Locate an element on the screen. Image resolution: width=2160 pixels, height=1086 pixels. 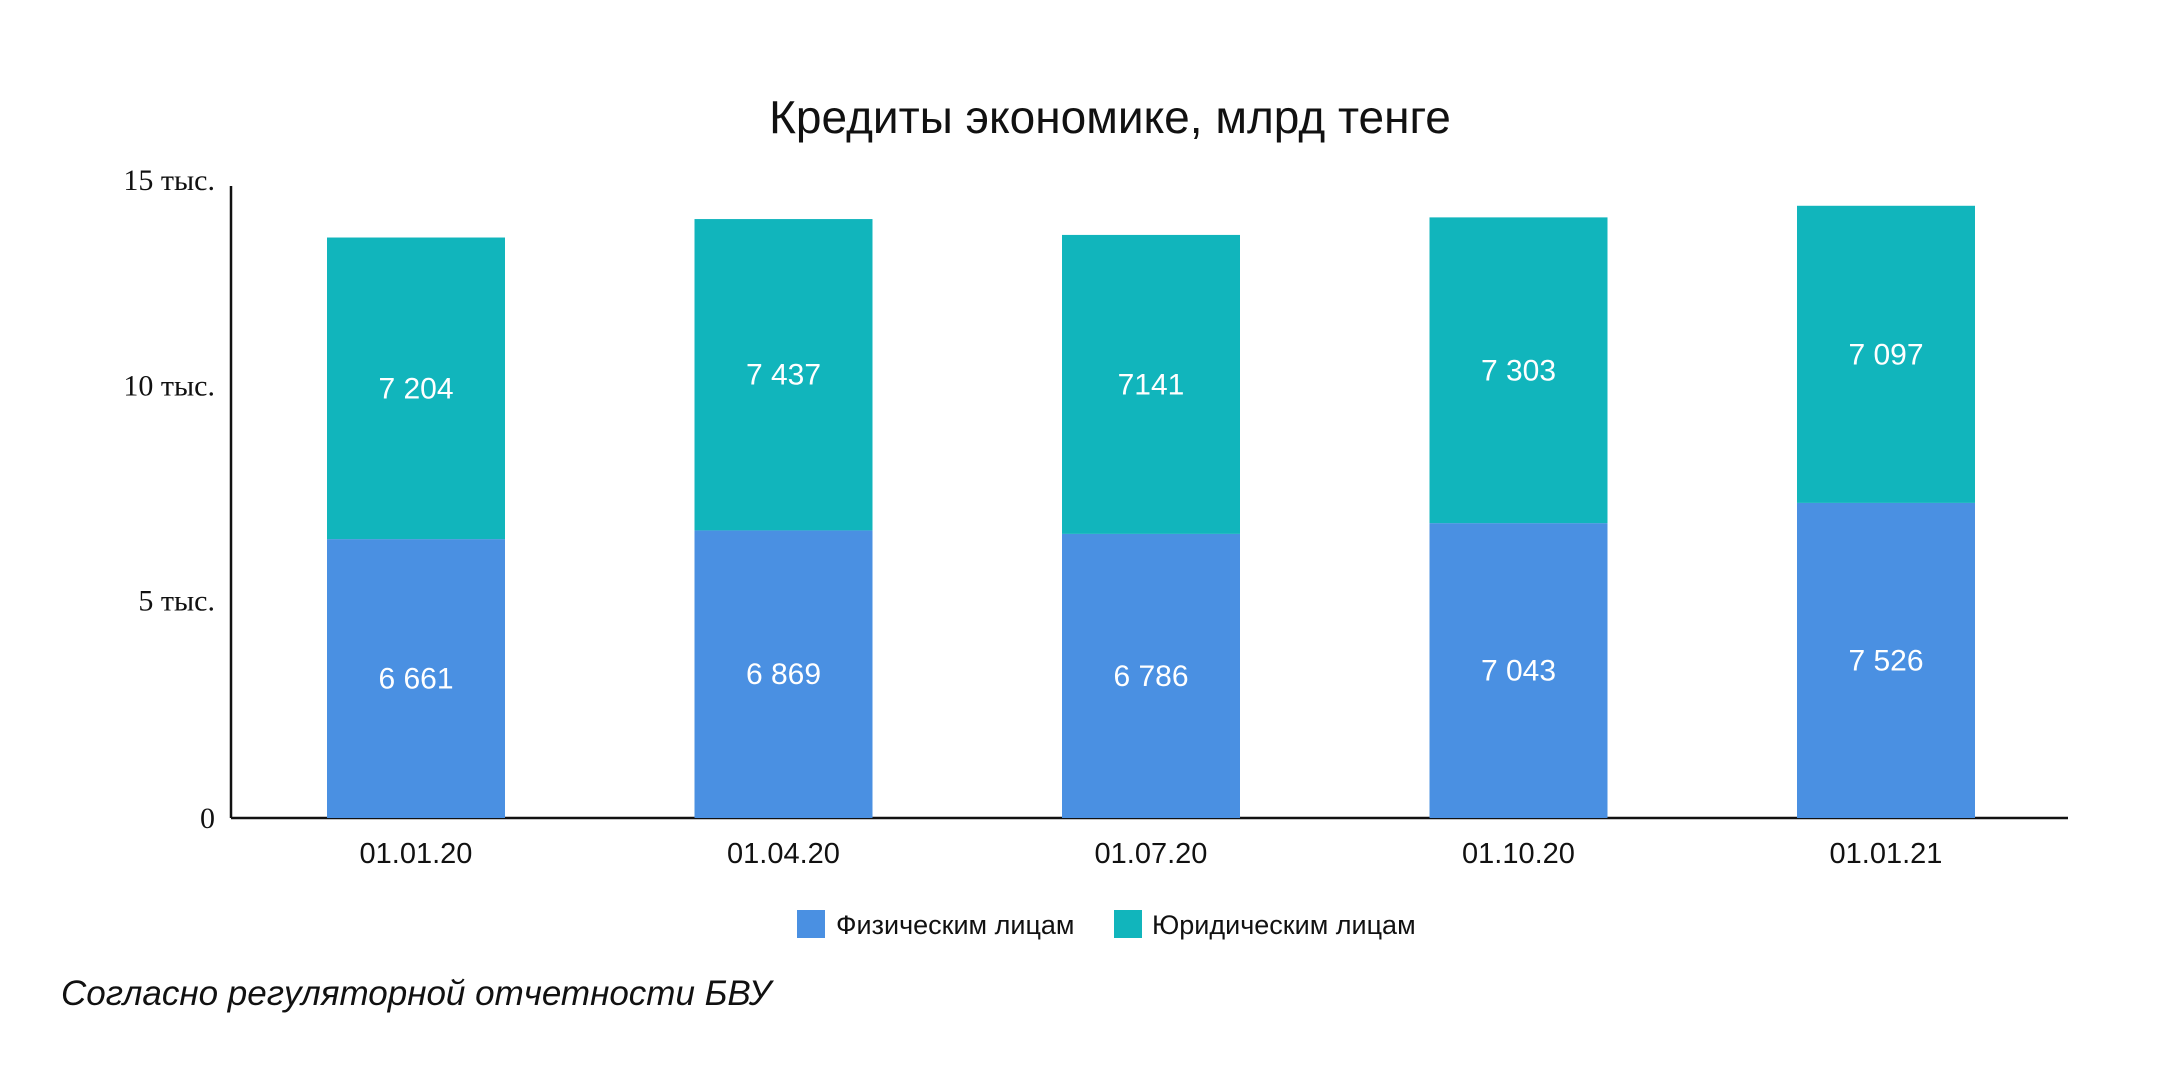
bar-data-label: 6 786 is located at coordinates (1150, 676).